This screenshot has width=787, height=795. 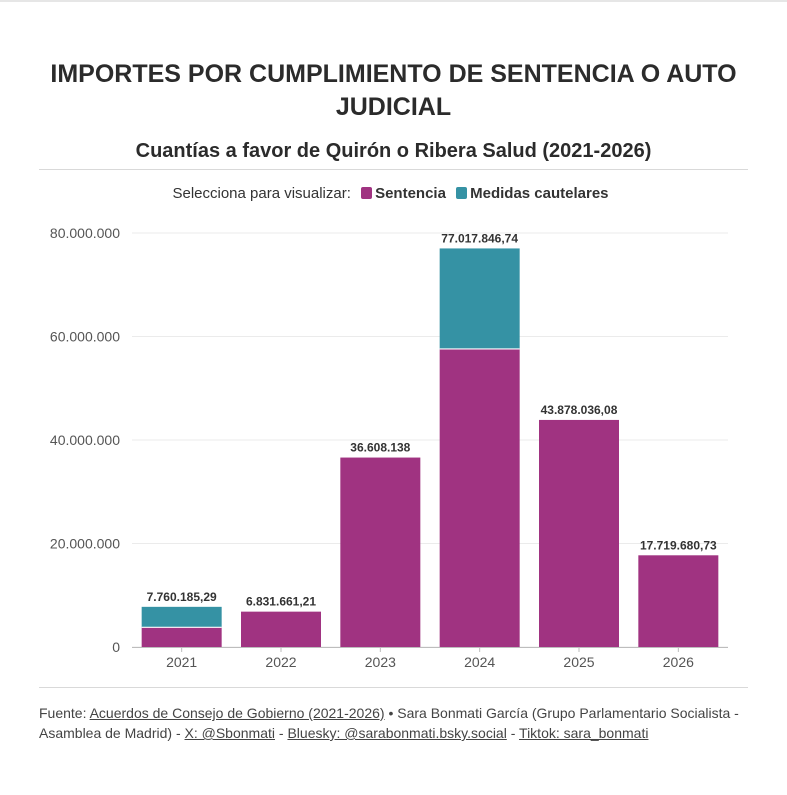 I want to click on bluesky-link: Bluesky: @sarabonmati.bsky.social, so click(x=397, y=733).